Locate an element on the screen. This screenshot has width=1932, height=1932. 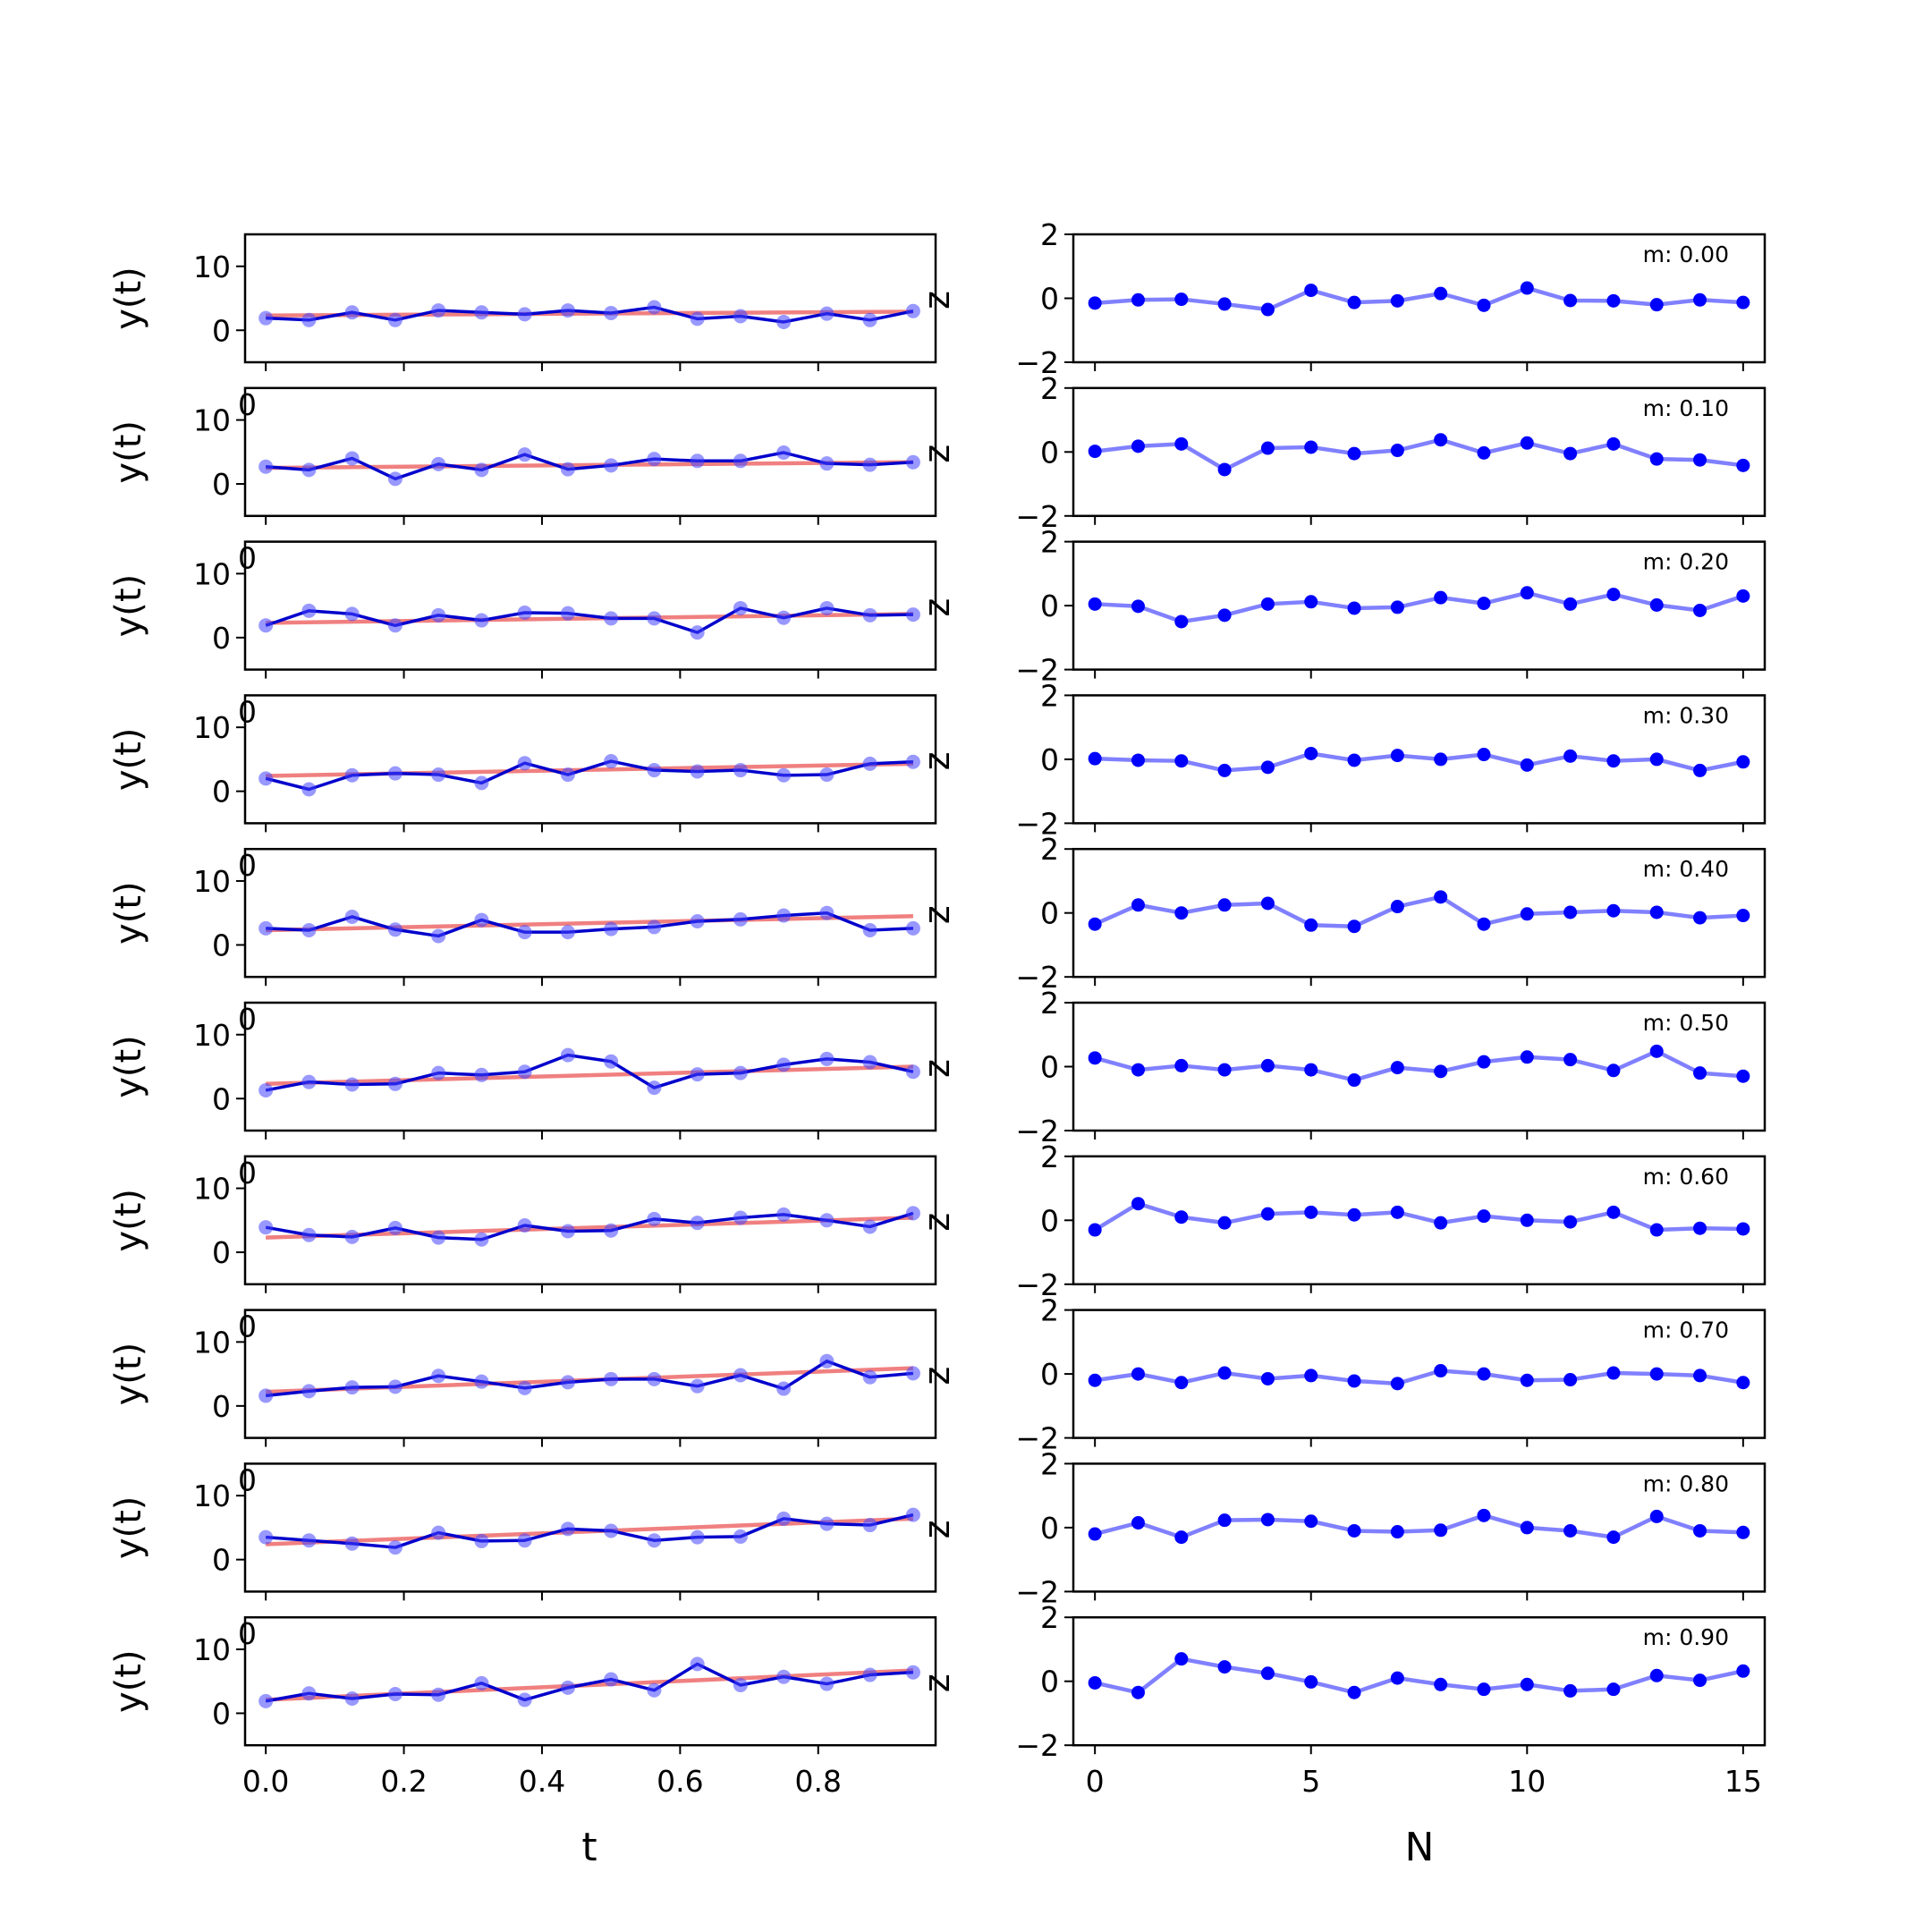
subplot-annotation: m: 0.40 is located at coordinates (1686, 869).